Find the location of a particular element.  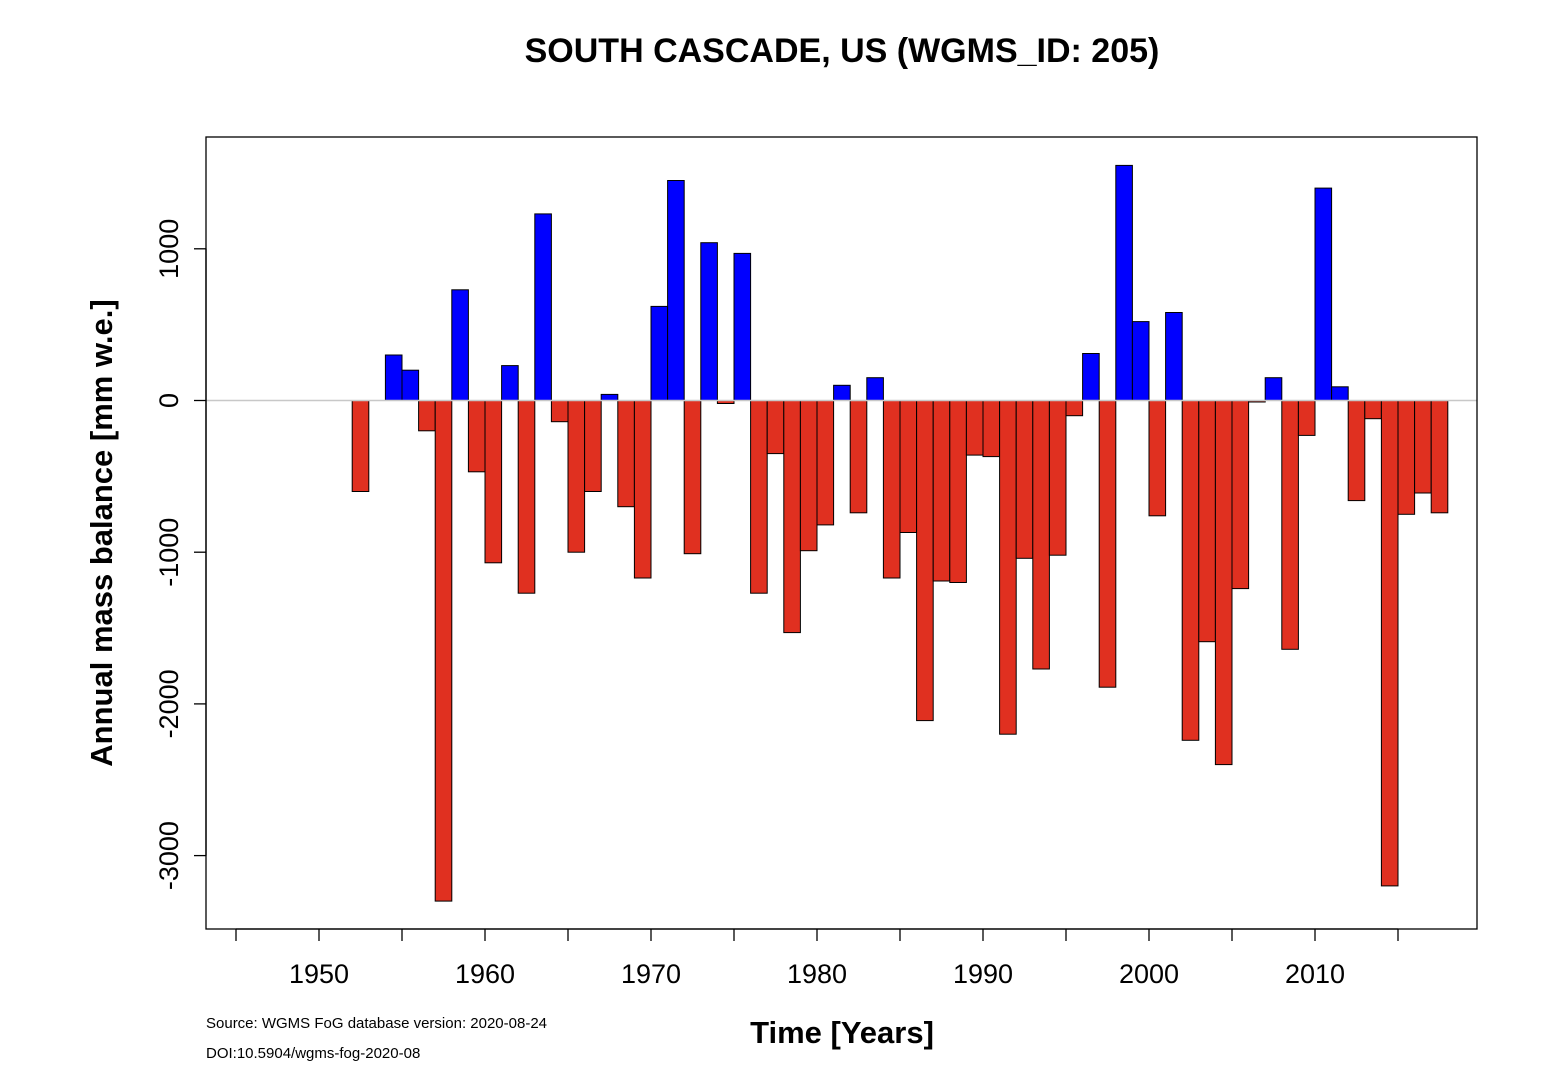

bar-1986 is located at coordinates (908, 466).